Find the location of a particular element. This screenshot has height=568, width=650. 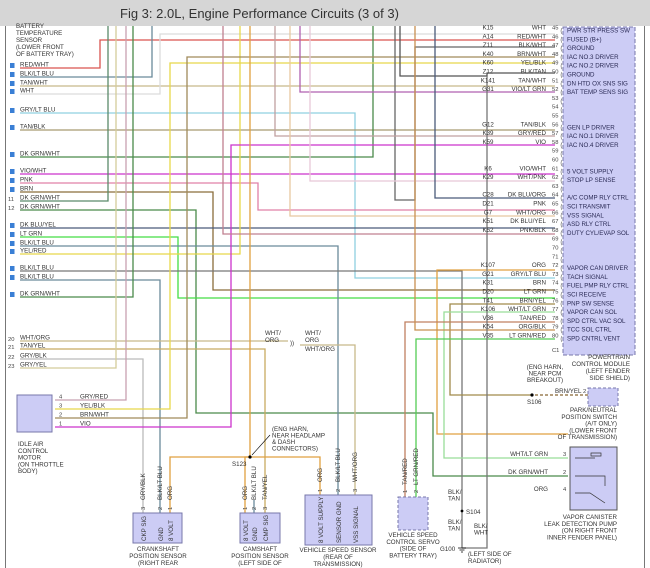

wire-pnk is located at coordinates (287, 196).